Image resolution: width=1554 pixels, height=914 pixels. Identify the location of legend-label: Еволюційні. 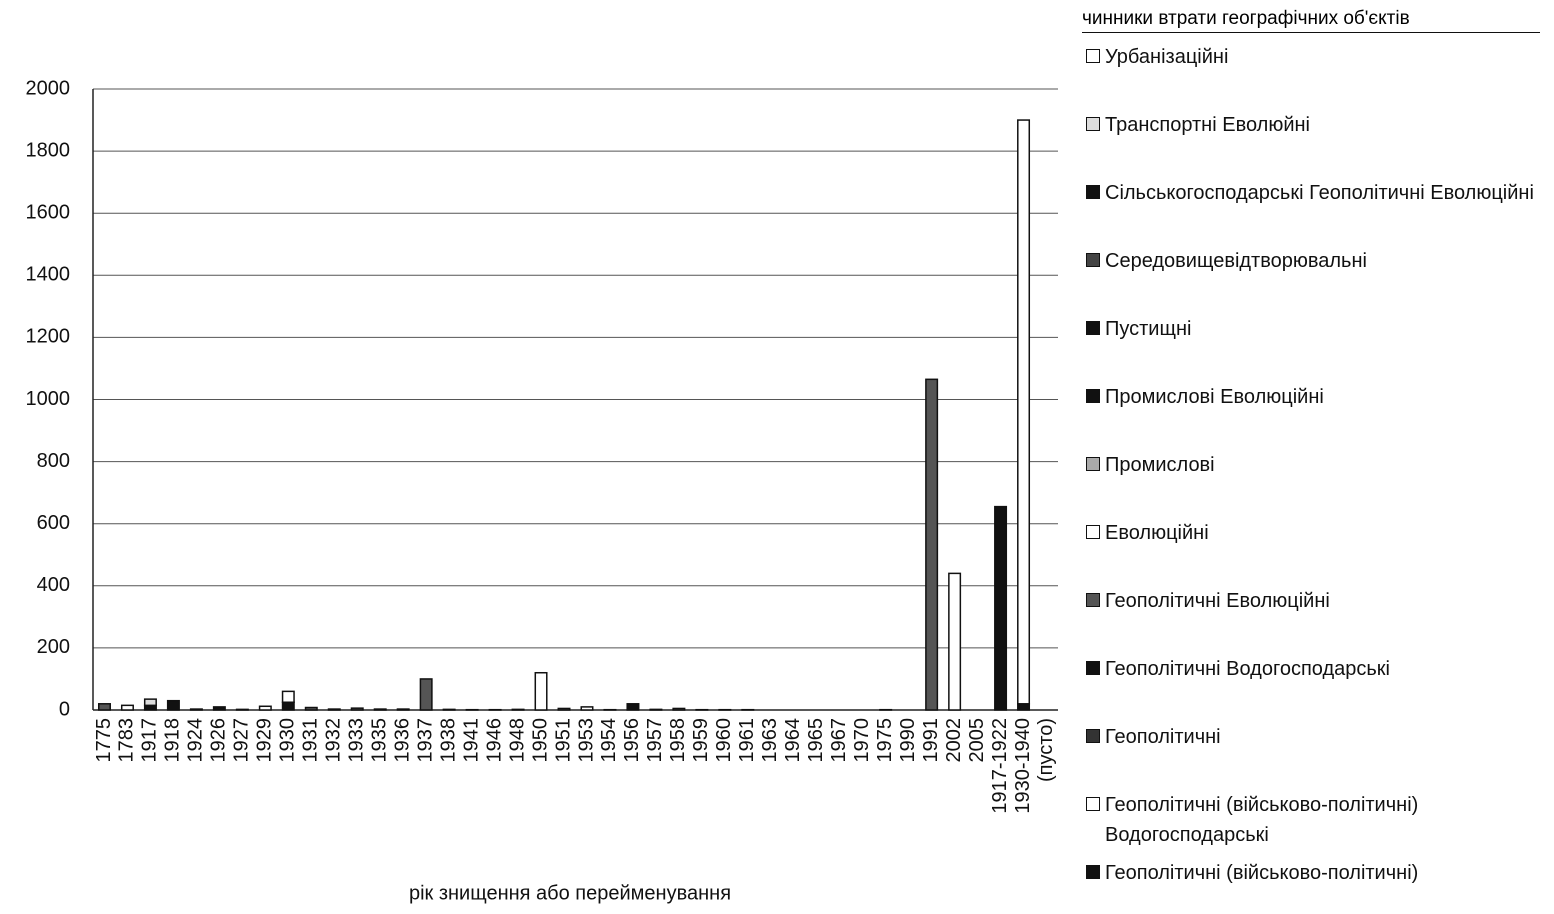
(1157, 533).